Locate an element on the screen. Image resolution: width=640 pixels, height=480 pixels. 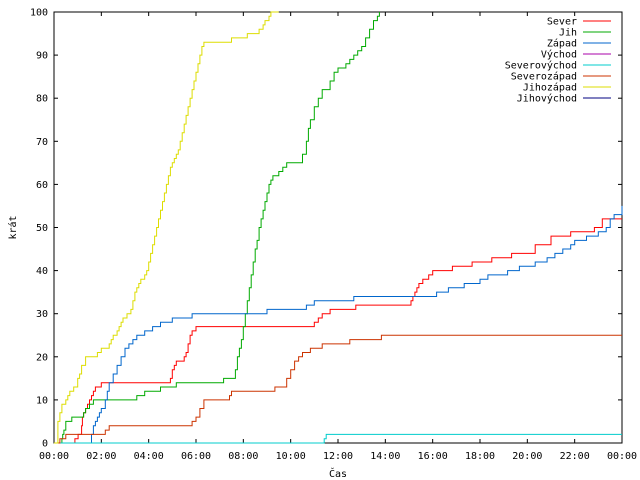
y-tick-label: 100 is located at coordinates (39, 13).